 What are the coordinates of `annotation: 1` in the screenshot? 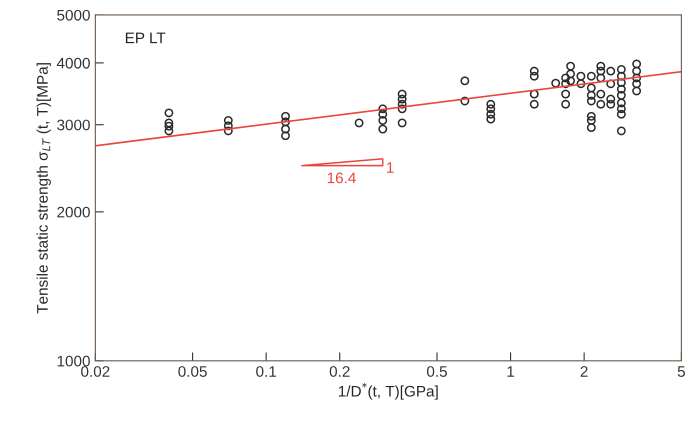 It's located at (390, 167).